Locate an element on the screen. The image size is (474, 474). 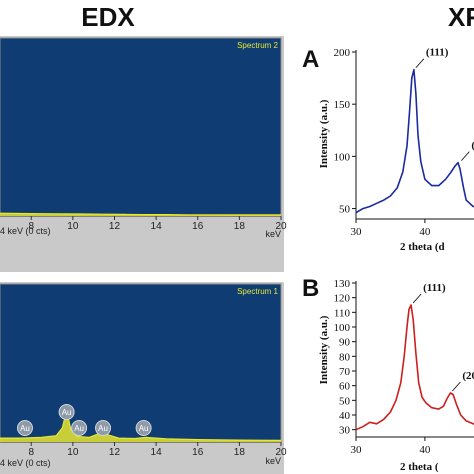
xrd-y-tick-label: 60 is located at coordinates (345, 387).